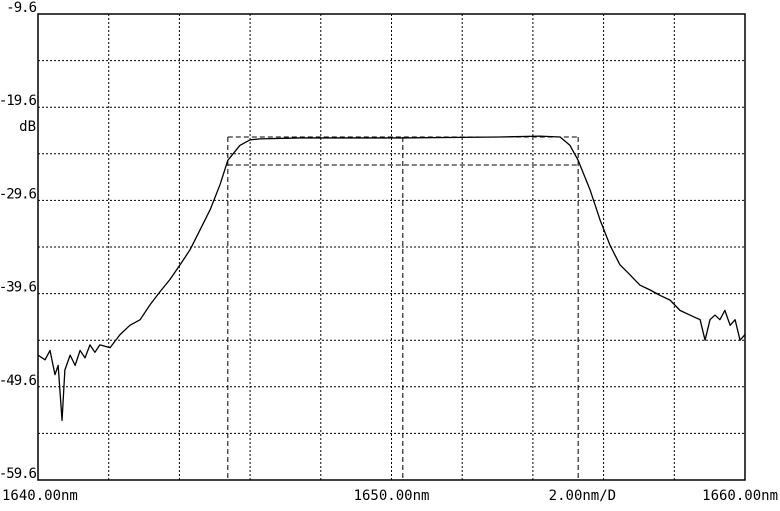 The image size is (780, 511). I want to click on y-tick-label: -29.6, so click(18, 194).